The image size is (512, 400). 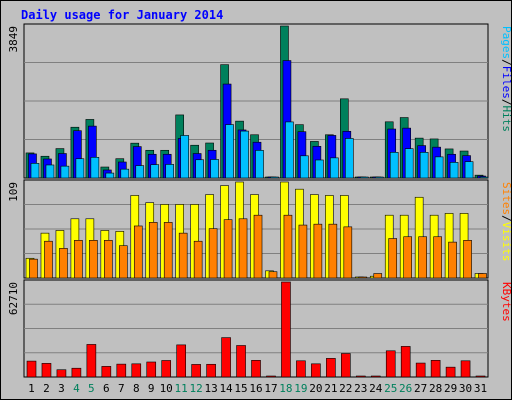 What do you see at coordinates (106, 388) in the screenshot?
I see `x-tick-label-day-6: 6` at bounding box center [106, 388].